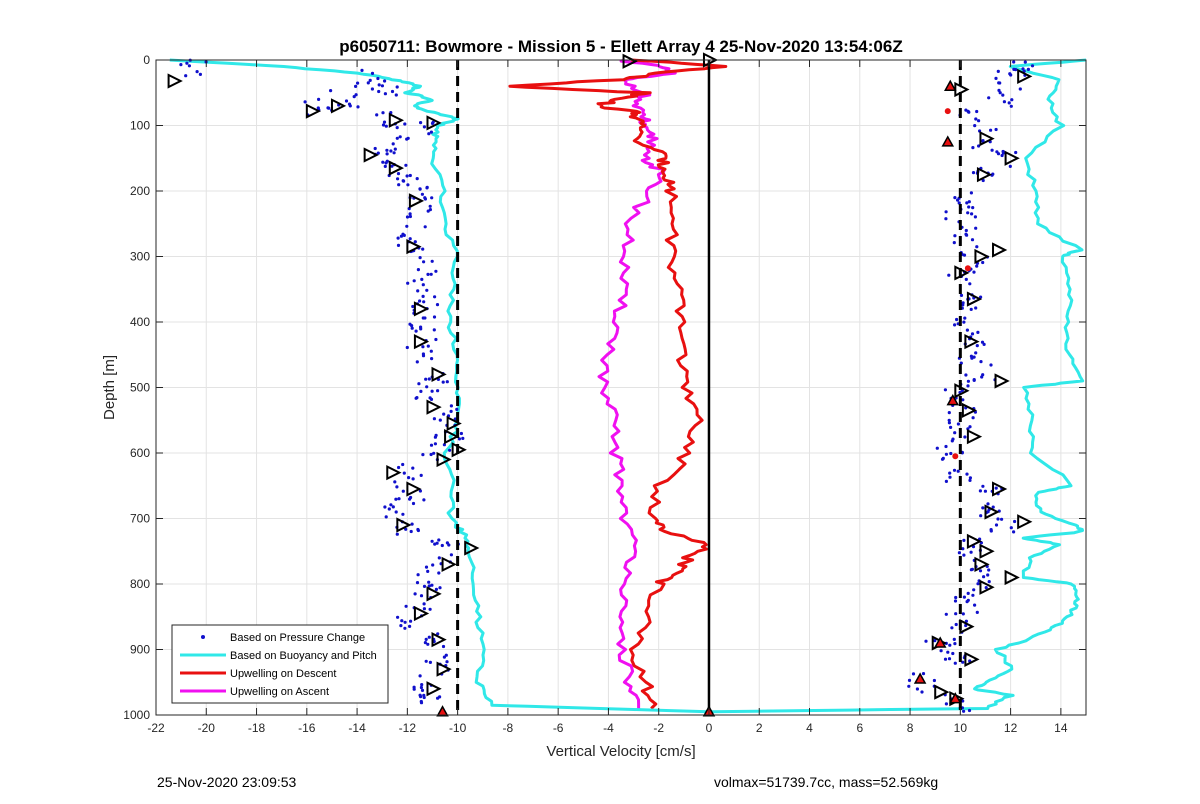  What do you see at coordinates (136, 715) in the screenshot?
I see `y-tick-label: 1000` at bounding box center [136, 715].